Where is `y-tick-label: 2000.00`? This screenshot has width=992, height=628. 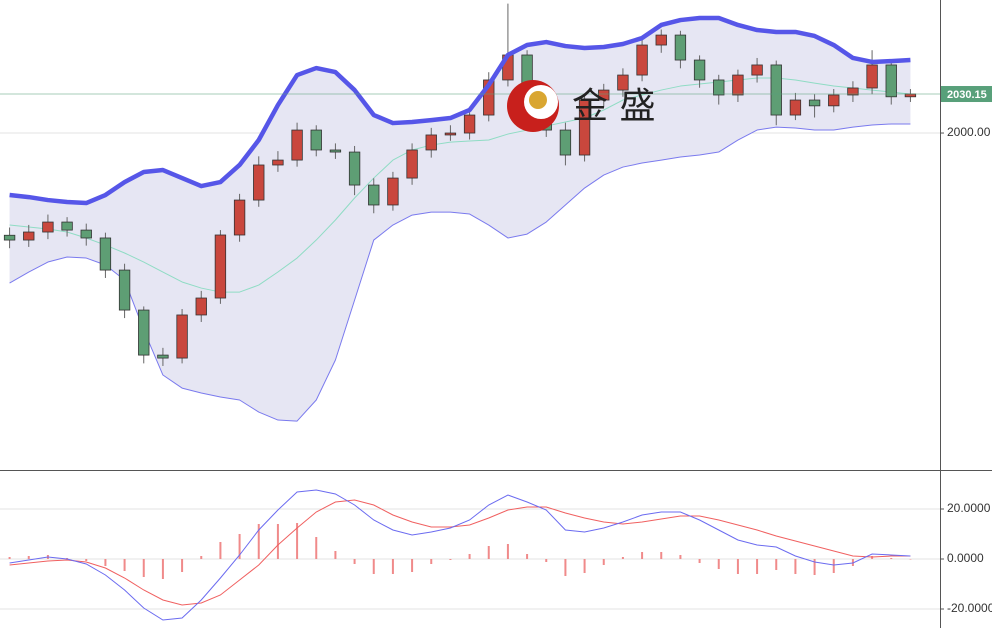
y-tick-label: 2000.00 is located at coordinates (969, 132).